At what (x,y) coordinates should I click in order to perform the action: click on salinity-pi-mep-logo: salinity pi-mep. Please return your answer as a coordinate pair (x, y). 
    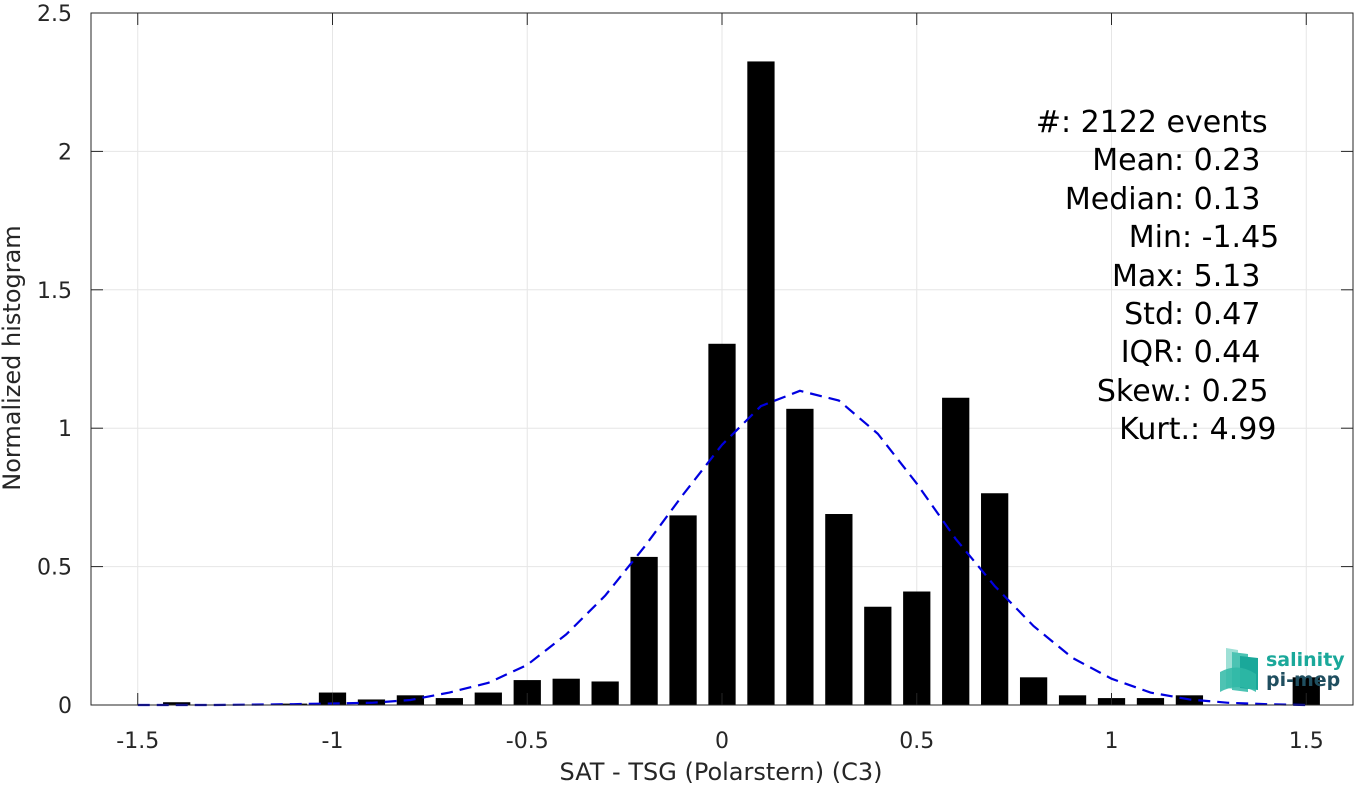
    Looking at the image, I should click on (1282, 670).